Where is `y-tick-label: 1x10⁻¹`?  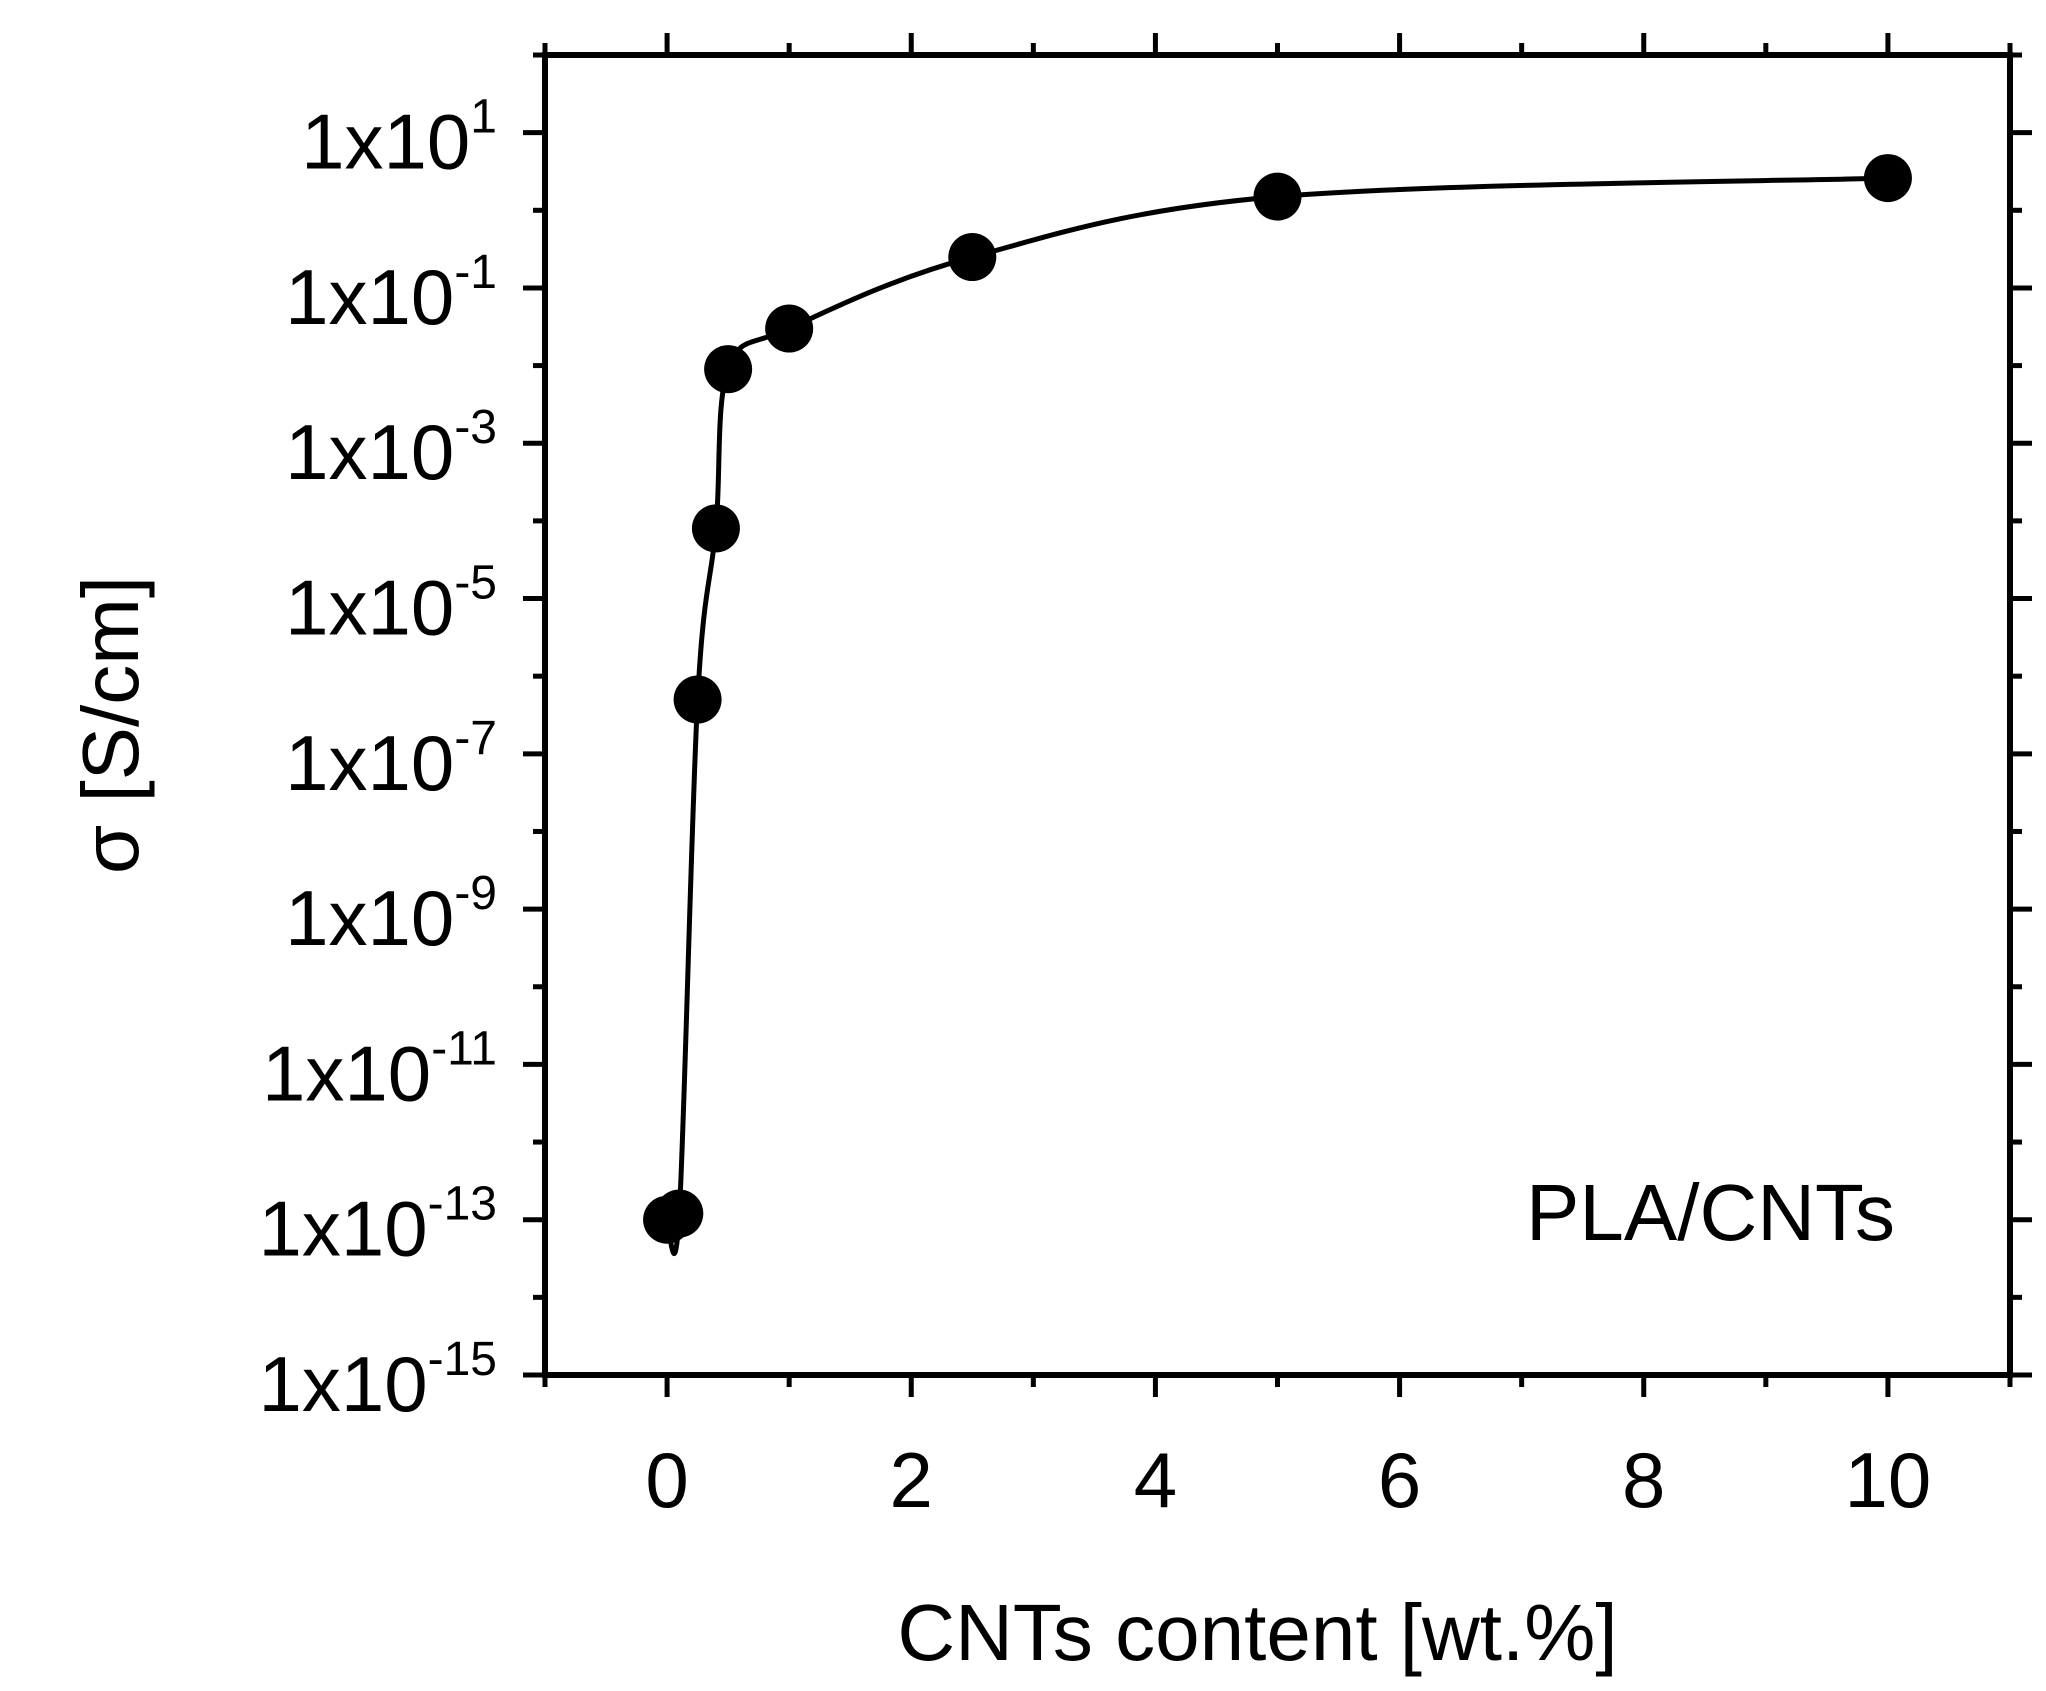 y-tick-label: 1x10⁻¹ is located at coordinates (391, 293).